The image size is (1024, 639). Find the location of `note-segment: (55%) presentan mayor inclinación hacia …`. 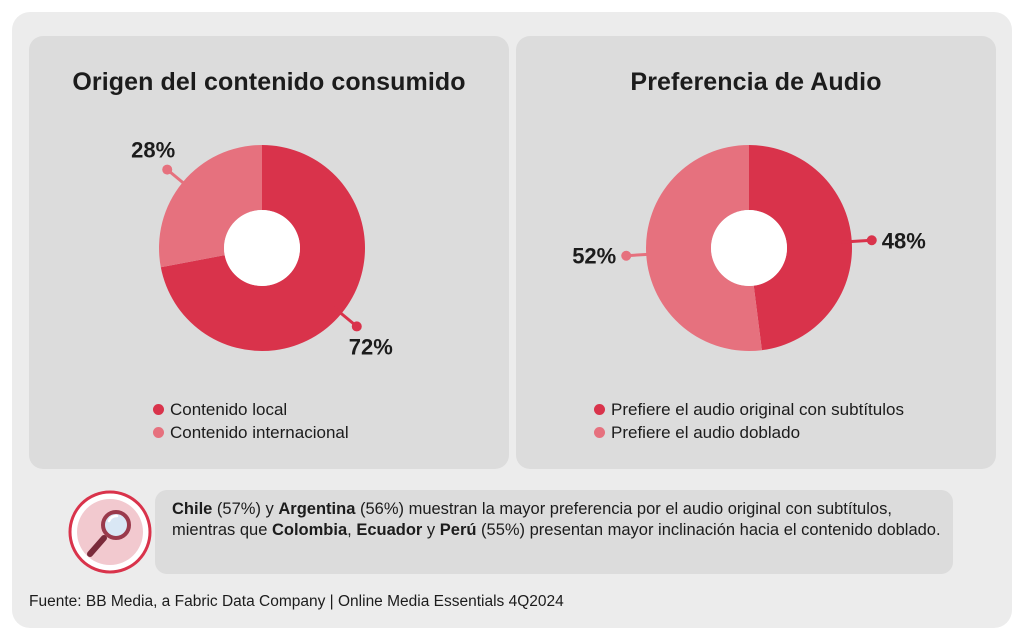

note-segment: (55%) presentan mayor inclinación hacia … is located at coordinates (708, 530).